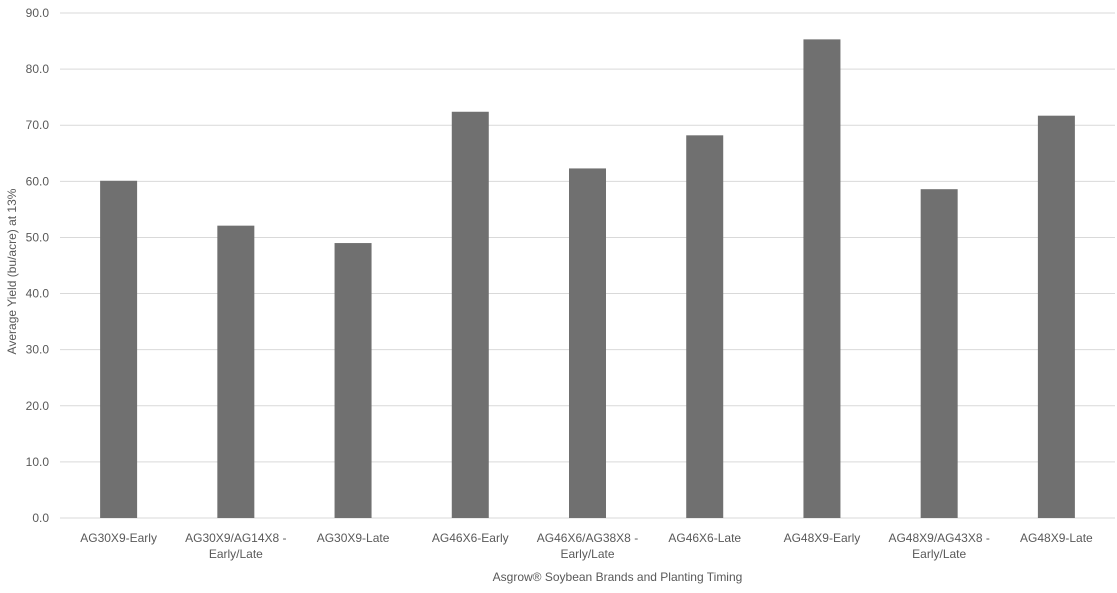 The image size is (1117, 593). I want to click on x-tick-label: AG46X6-Early, so click(470, 538).